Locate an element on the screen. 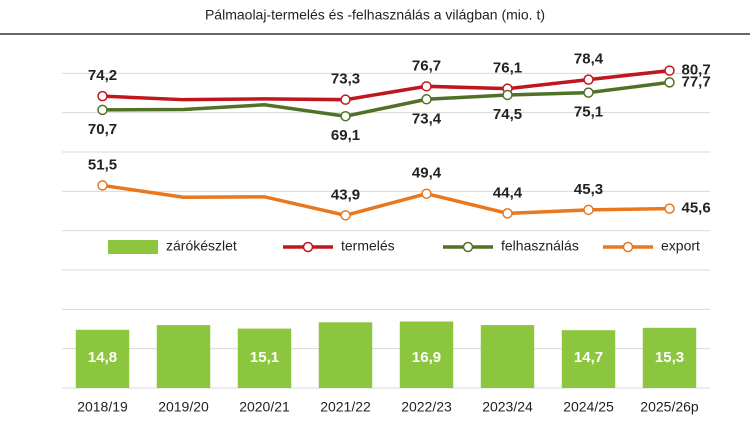  x-tick-label: 2020/21 is located at coordinates (264, 407).